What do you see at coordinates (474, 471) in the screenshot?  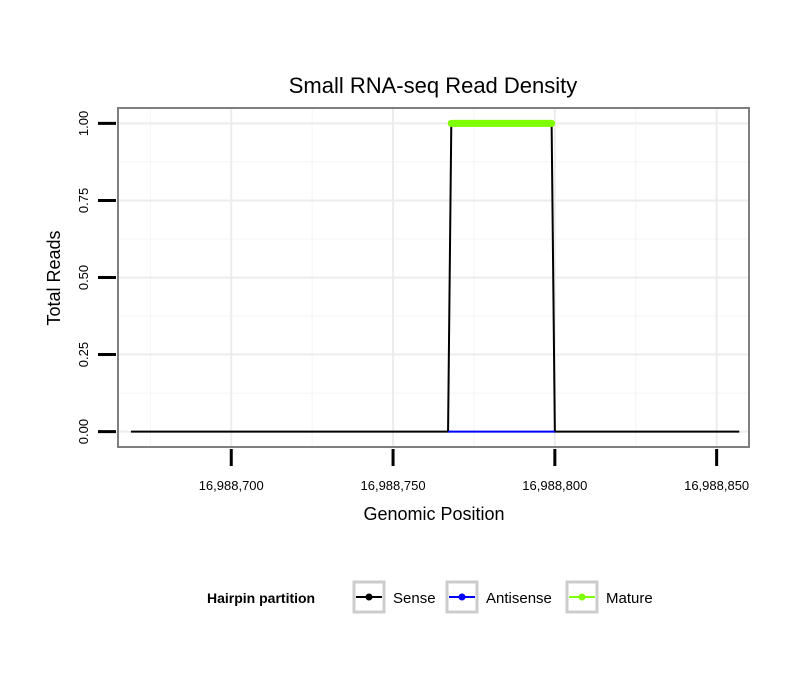 I see `x-axis: 16,988,700 16,988,750 16,988,800 16,988,850` at bounding box center [474, 471].